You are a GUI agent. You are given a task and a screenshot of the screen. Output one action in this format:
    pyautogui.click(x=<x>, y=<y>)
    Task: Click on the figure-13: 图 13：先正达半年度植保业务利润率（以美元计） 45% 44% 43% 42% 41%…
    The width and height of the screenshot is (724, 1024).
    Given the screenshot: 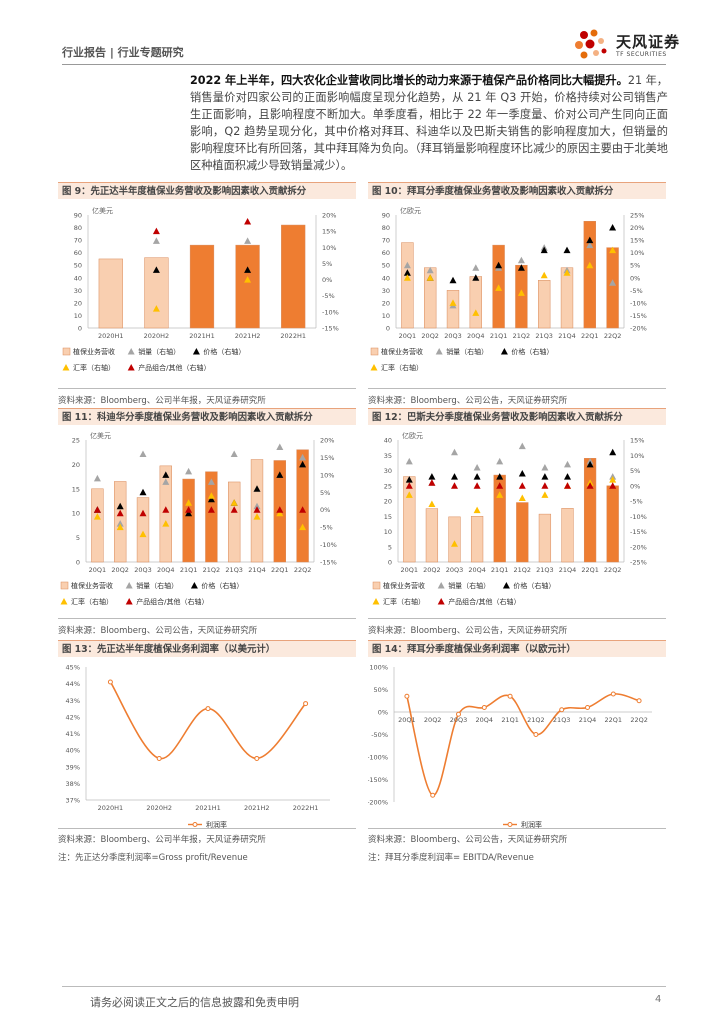 What is the action you would take?
    pyautogui.click(x=207, y=755)
    